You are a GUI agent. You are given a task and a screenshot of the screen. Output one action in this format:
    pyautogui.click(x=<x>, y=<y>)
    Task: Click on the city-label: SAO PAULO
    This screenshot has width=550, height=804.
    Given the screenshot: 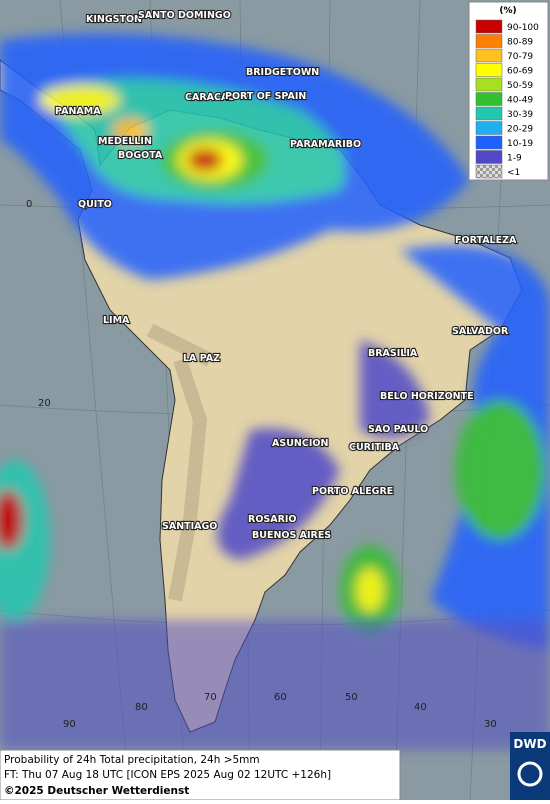 What is the action you would take?
    pyautogui.click(x=398, y=429)
    